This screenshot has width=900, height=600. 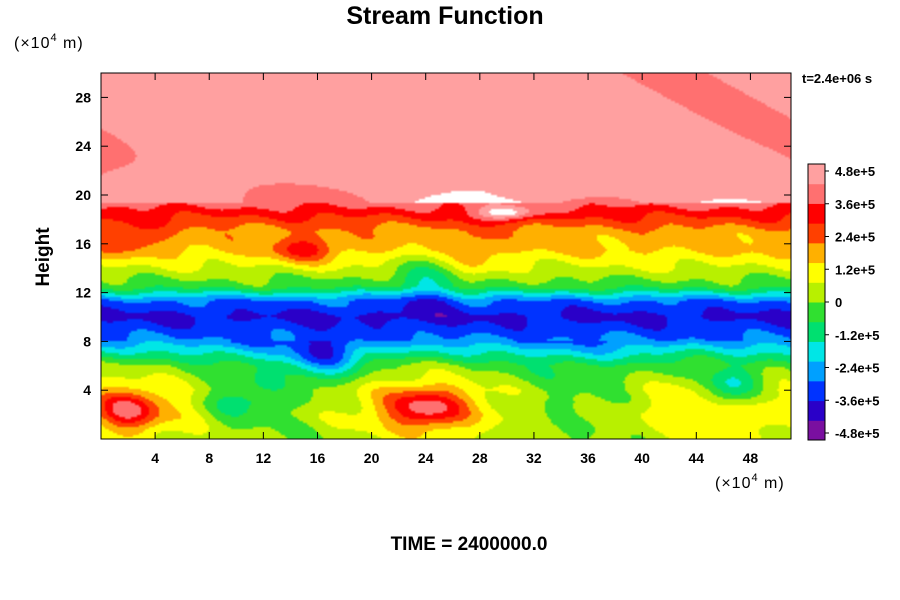 What do you see at coordinates (43, 257) in the screenshot?
I see `y-axis-label: Height` at bounding box center [43, 257].